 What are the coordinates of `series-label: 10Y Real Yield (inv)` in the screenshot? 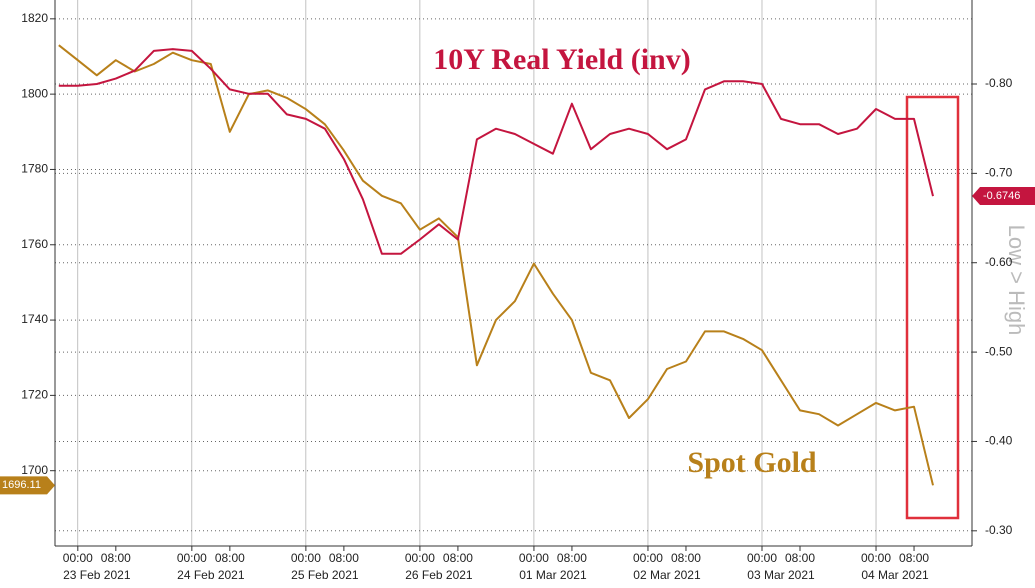 It's located at (561, 59).